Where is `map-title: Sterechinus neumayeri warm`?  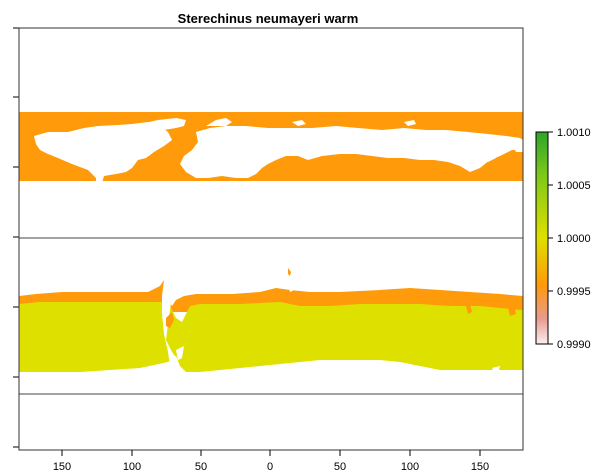
map-title: Sterechinus neumayeri warm is located at coordinates (268, 18).